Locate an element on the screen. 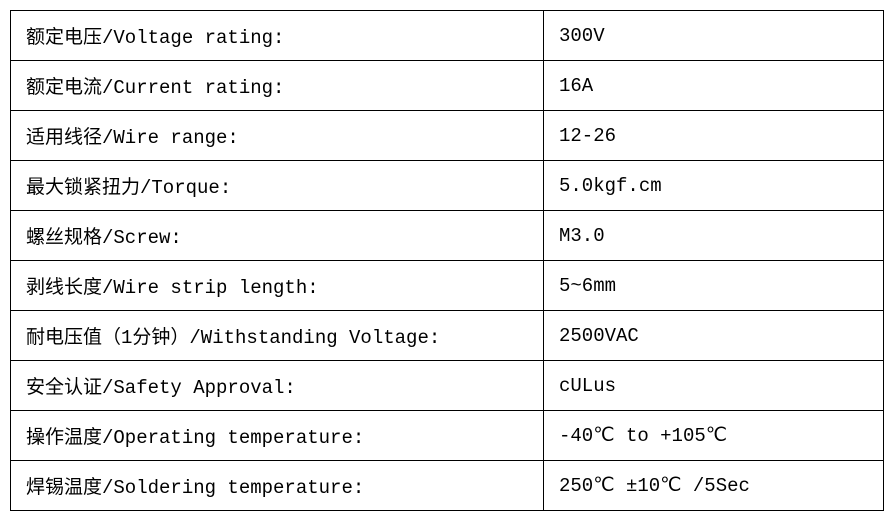  table-row: 剥线长度/Wire strip length: 5~6mm is located at coordinates (447, 285).